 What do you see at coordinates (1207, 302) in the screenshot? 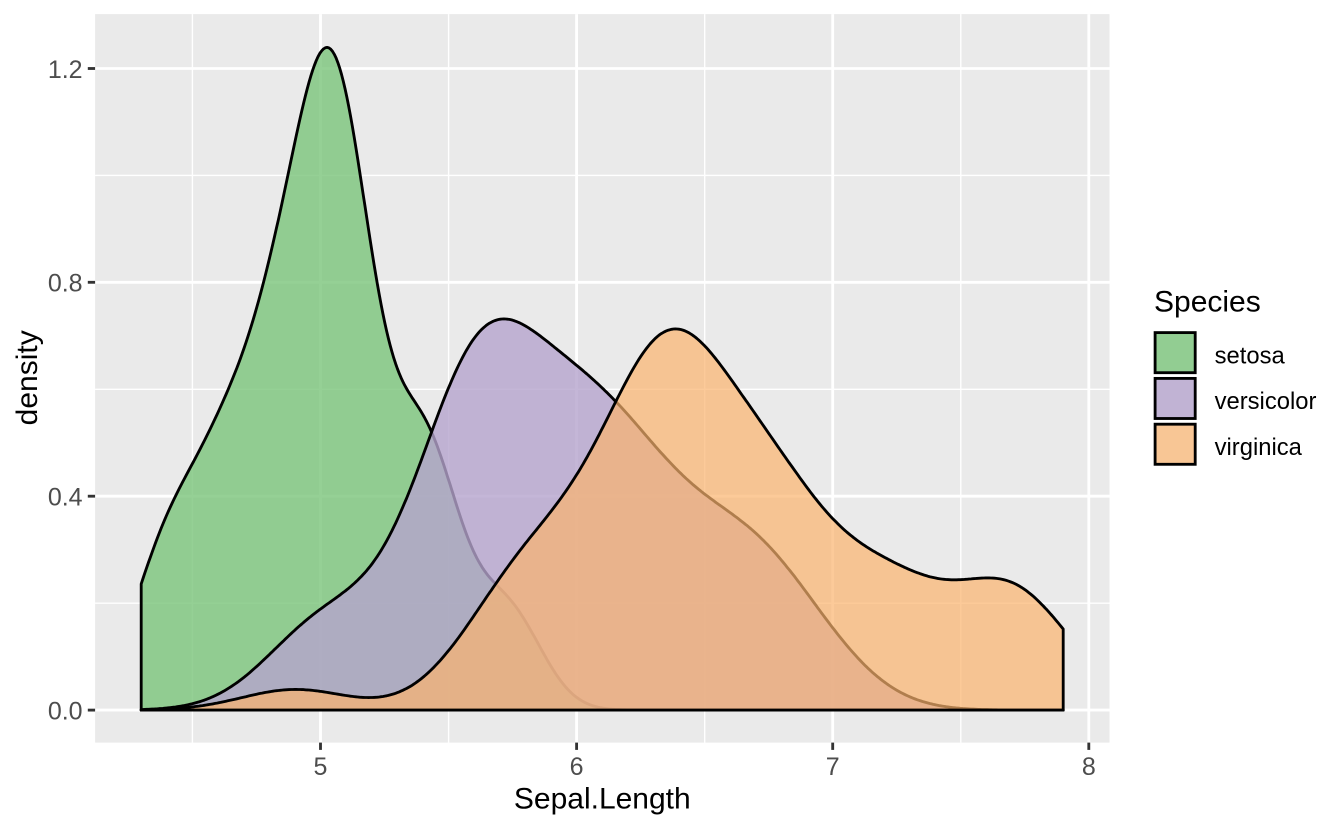
I see `svg-text: Species` at bounding box center [1207, 302].